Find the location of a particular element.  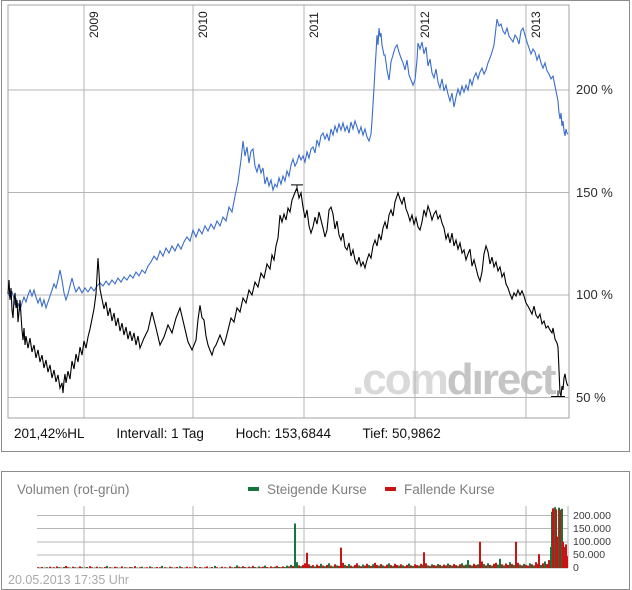

watermark-part1: .com is located at coordinates (400, 379).